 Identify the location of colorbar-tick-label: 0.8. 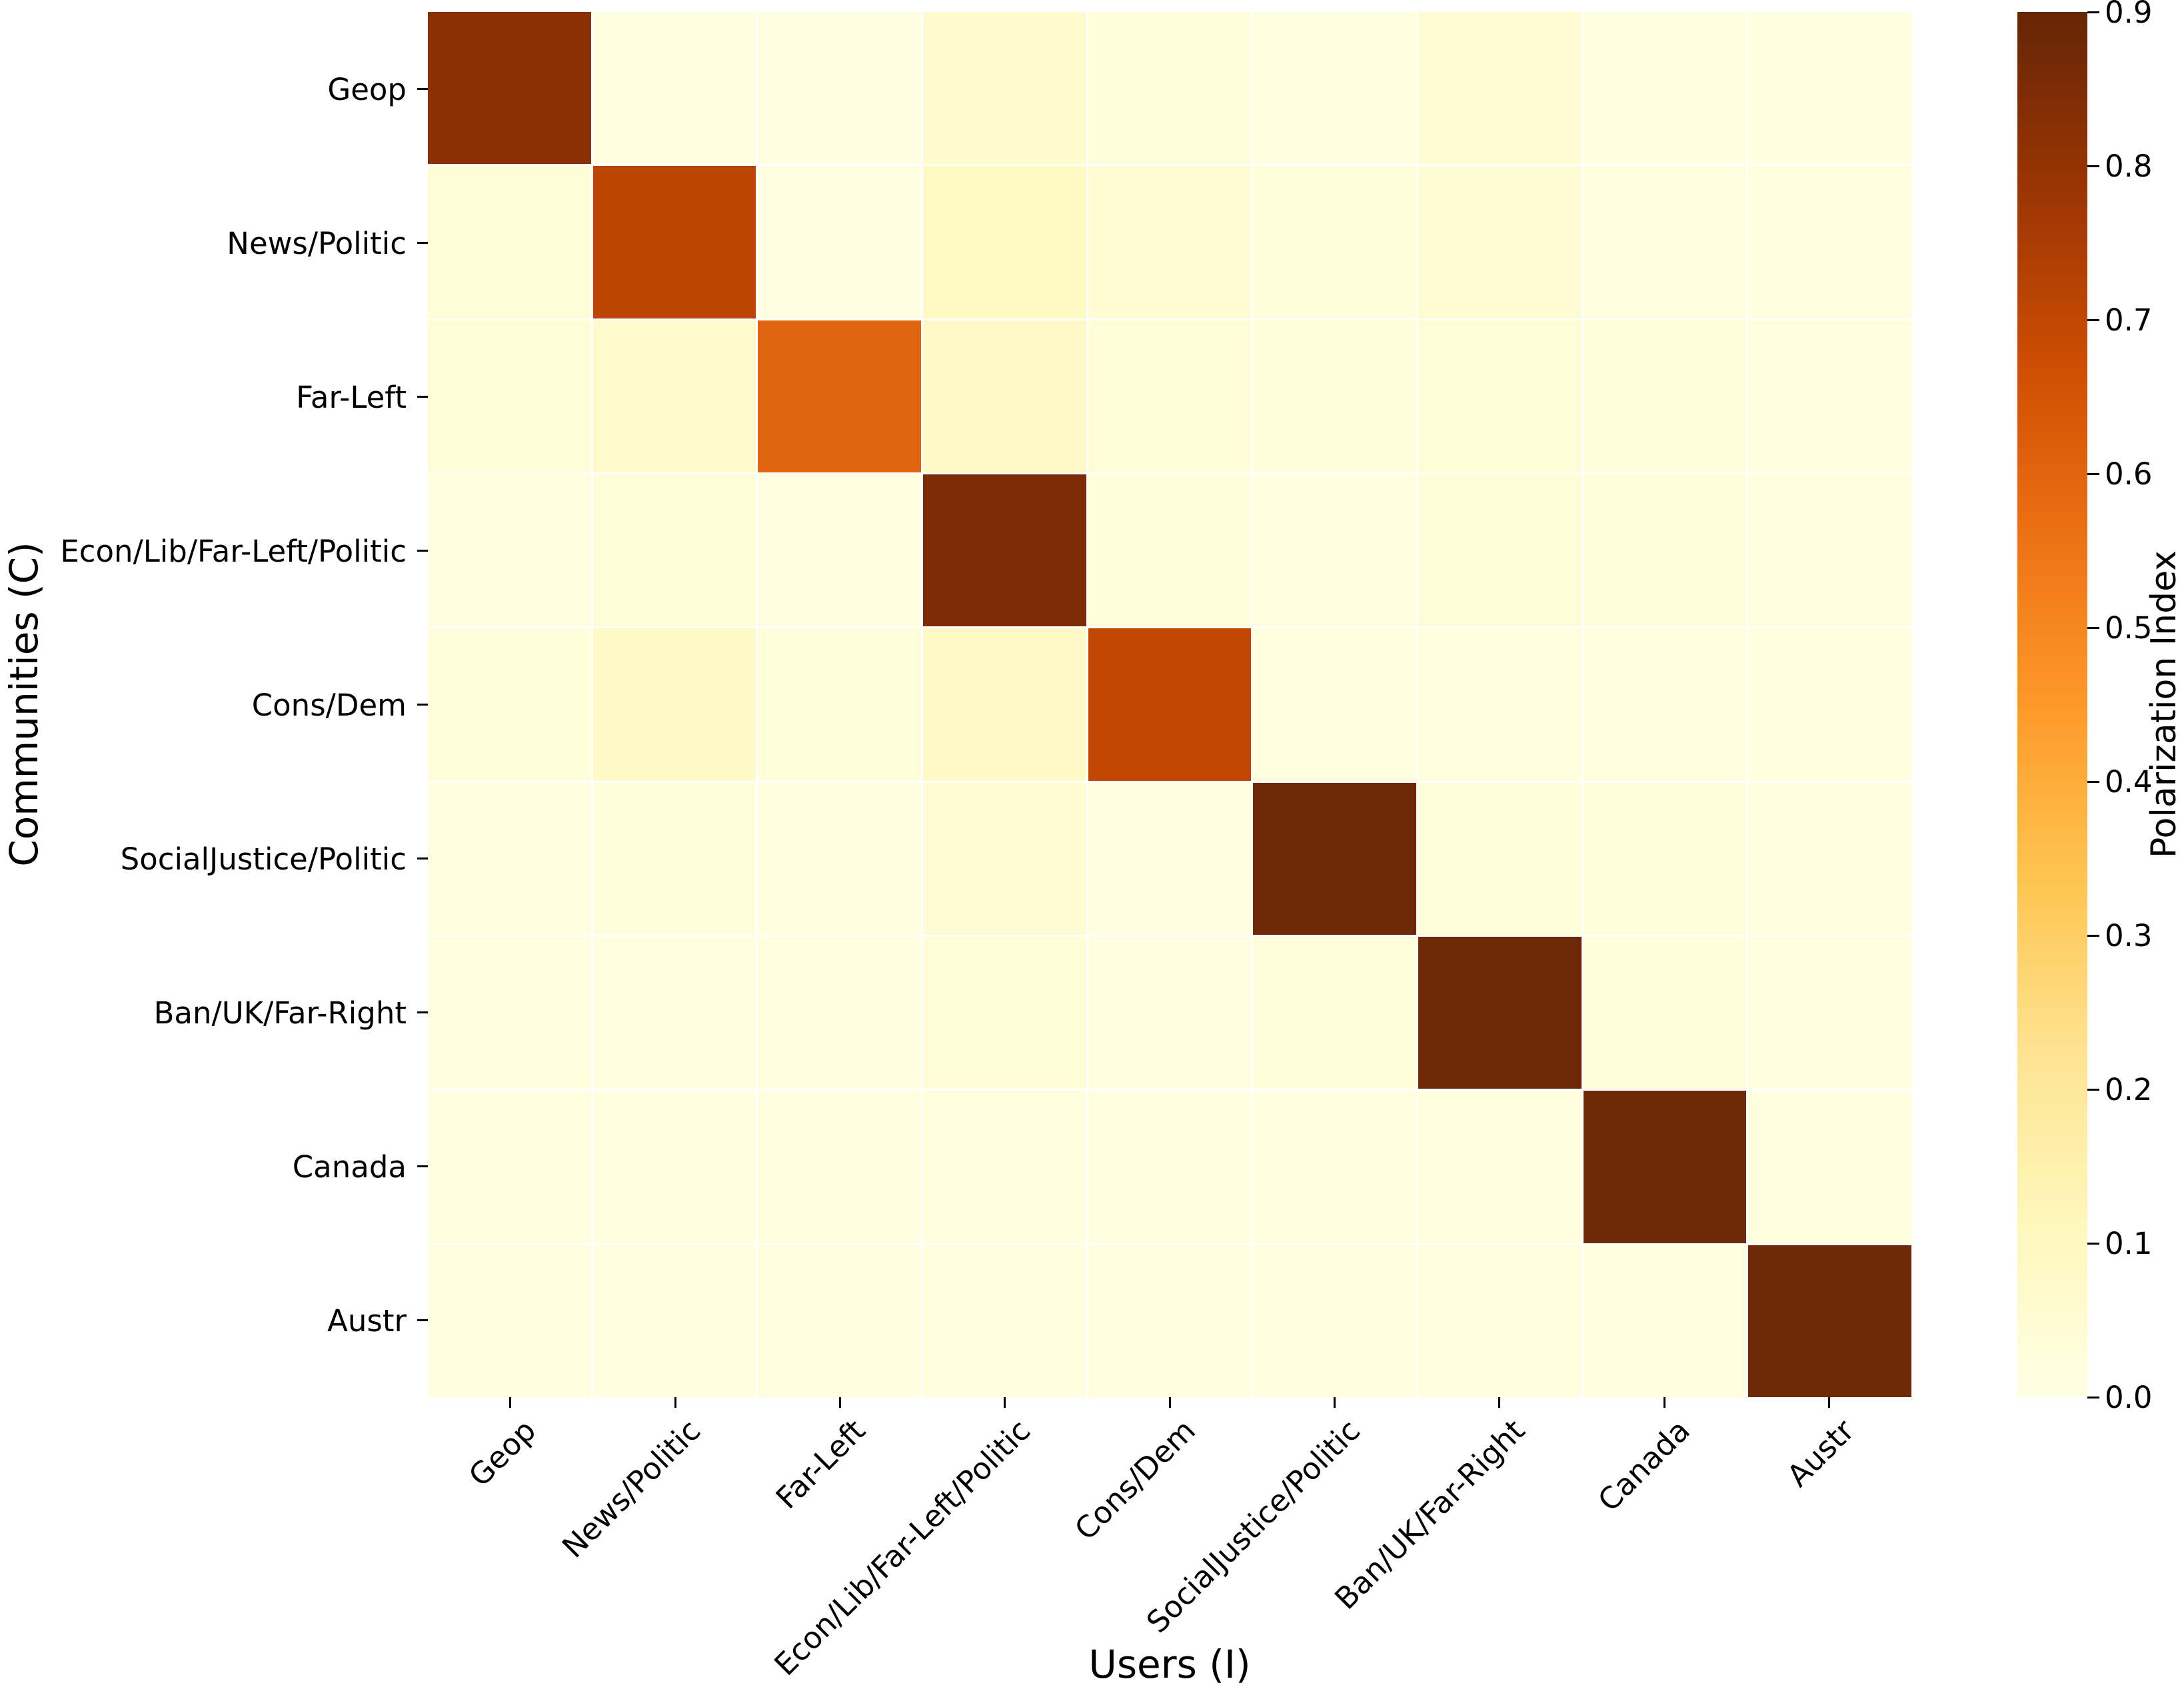
(2129, 166).